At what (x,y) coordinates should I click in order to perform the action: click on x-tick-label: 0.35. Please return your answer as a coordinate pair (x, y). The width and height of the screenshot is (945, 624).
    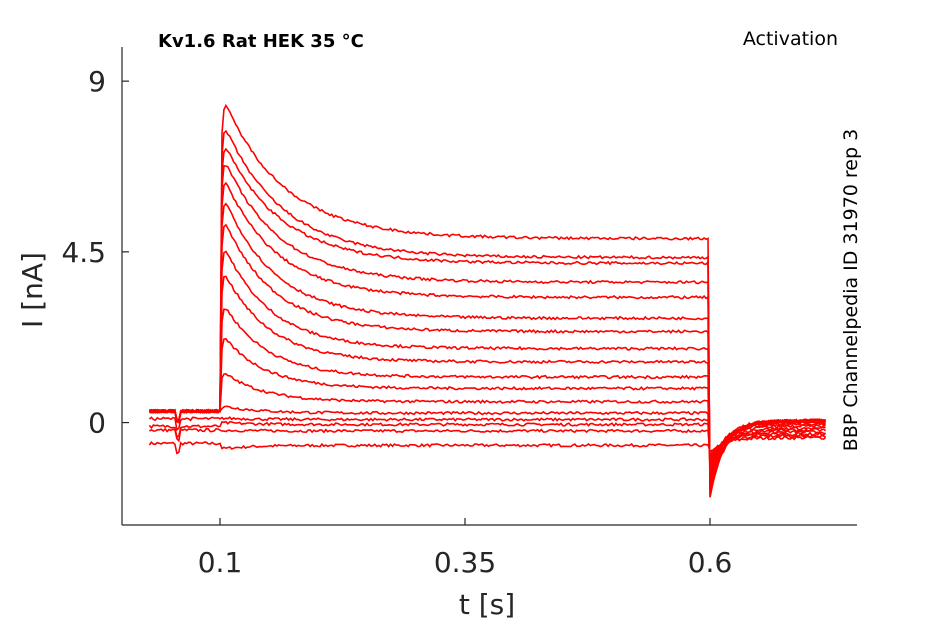
    Looking at the image, I should click on (465, 562).